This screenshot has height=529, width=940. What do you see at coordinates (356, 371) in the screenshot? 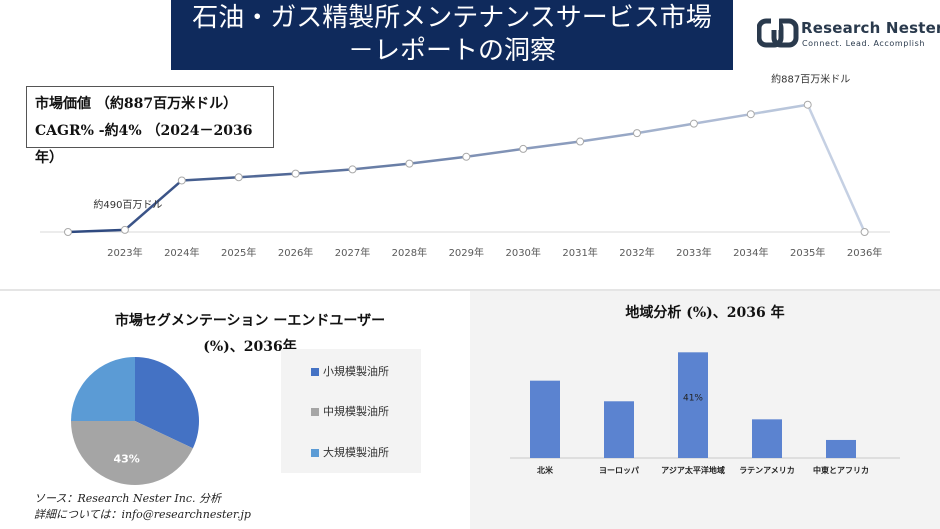
I see `legend-label-small: 小規模製油所` at bounding box center [356, 371].